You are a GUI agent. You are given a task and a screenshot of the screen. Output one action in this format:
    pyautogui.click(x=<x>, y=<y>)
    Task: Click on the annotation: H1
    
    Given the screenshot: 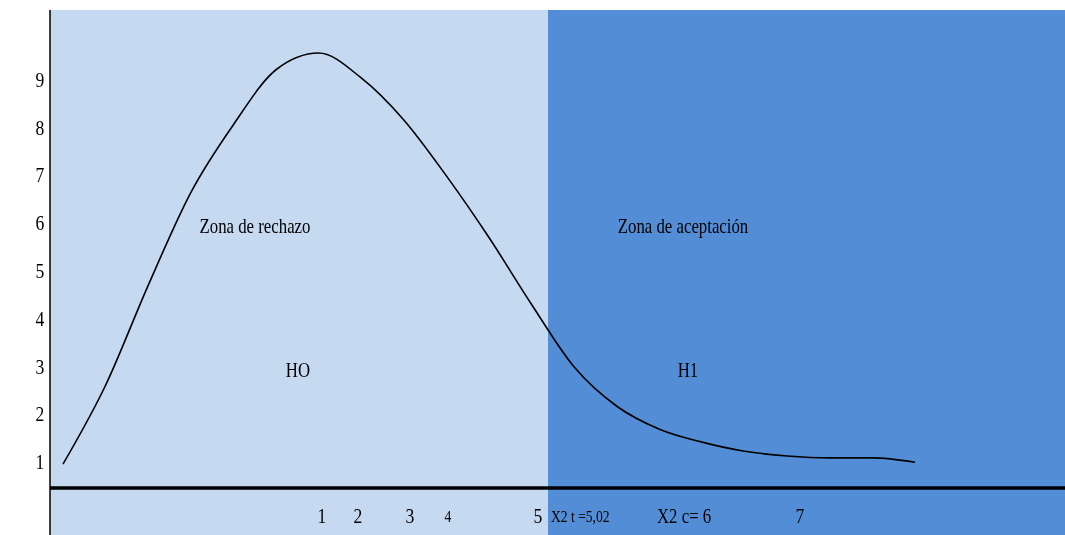 What is the action you would take?
    pyautogui.click(x=688, y=370)
    